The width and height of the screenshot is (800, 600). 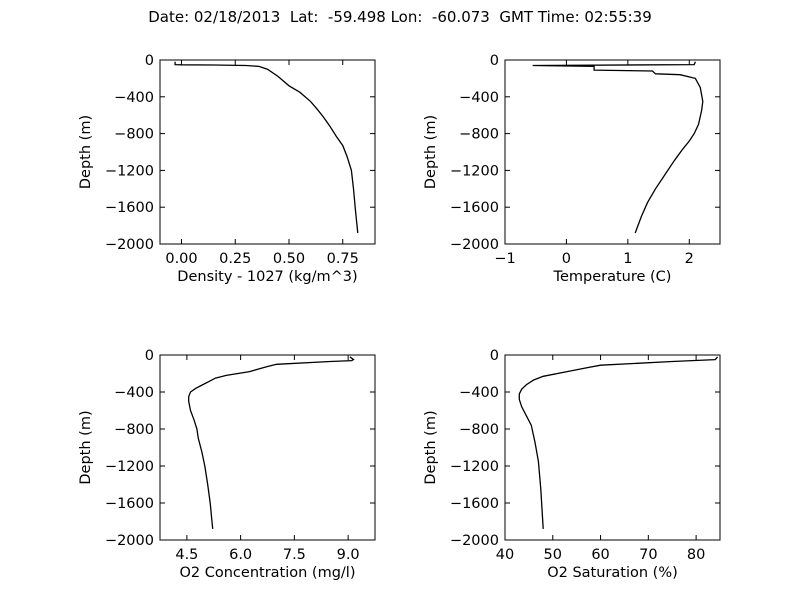 I want to click on o2-saturation-xtick-label: 60, so click(x=600, y=555).